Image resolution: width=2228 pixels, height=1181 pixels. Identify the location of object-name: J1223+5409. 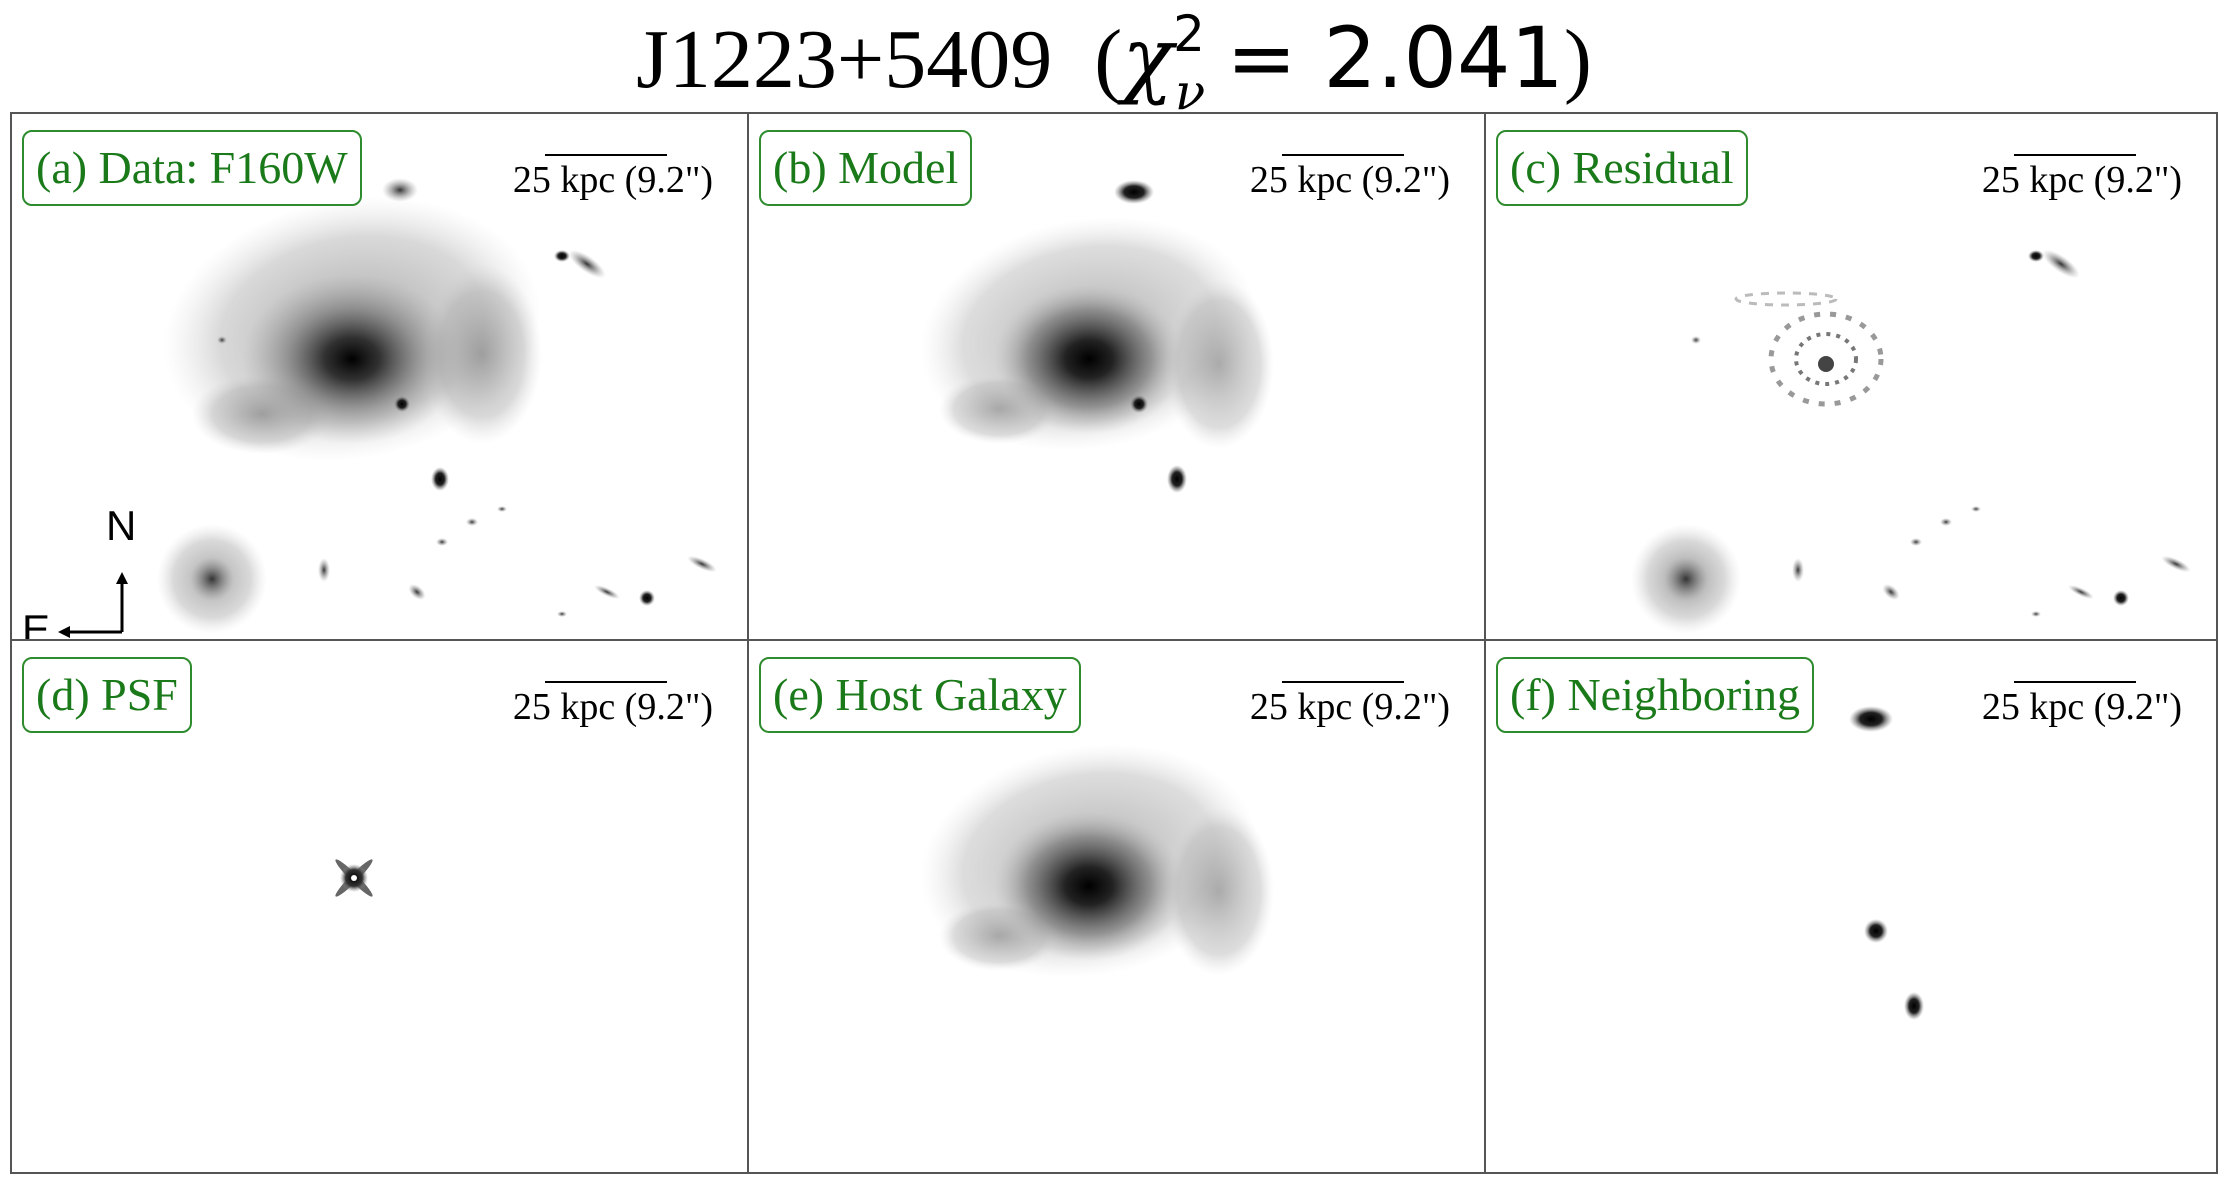
(844, 59).